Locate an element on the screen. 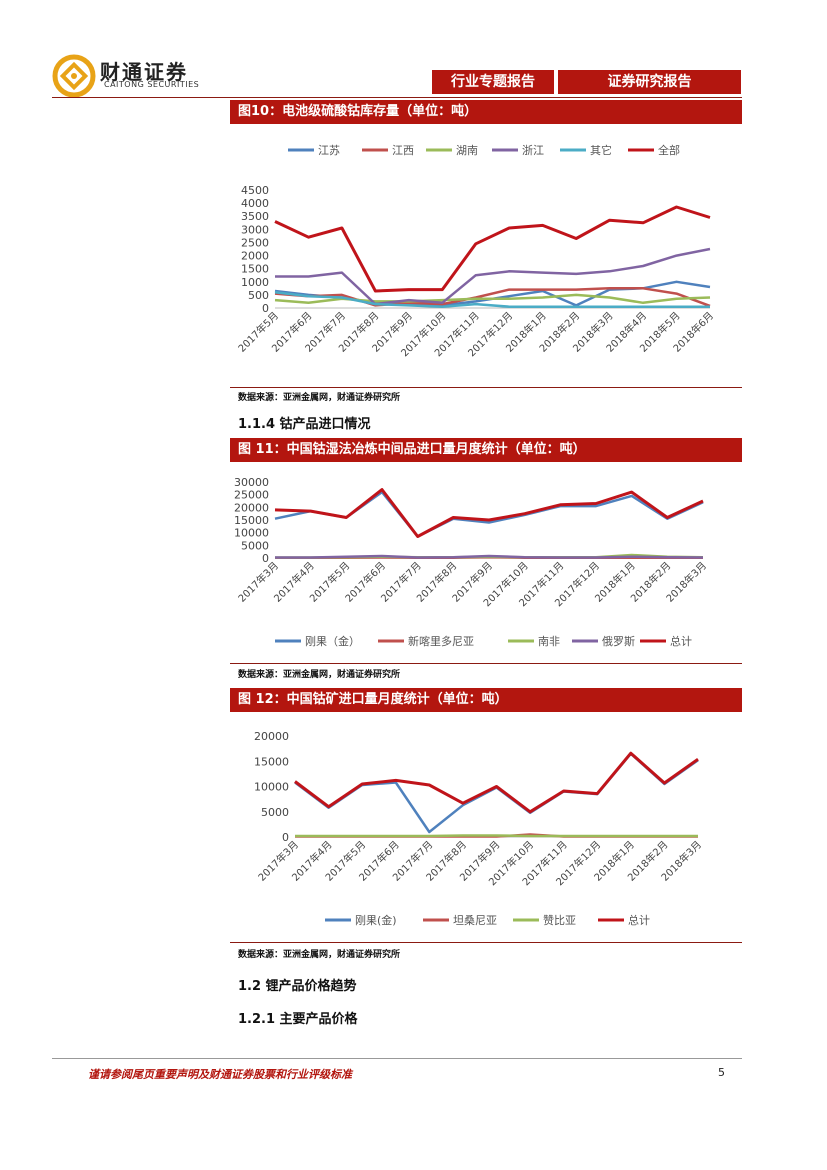 The image size is (827, 1170). figure-12-rule is located at coordinates (486, 942).